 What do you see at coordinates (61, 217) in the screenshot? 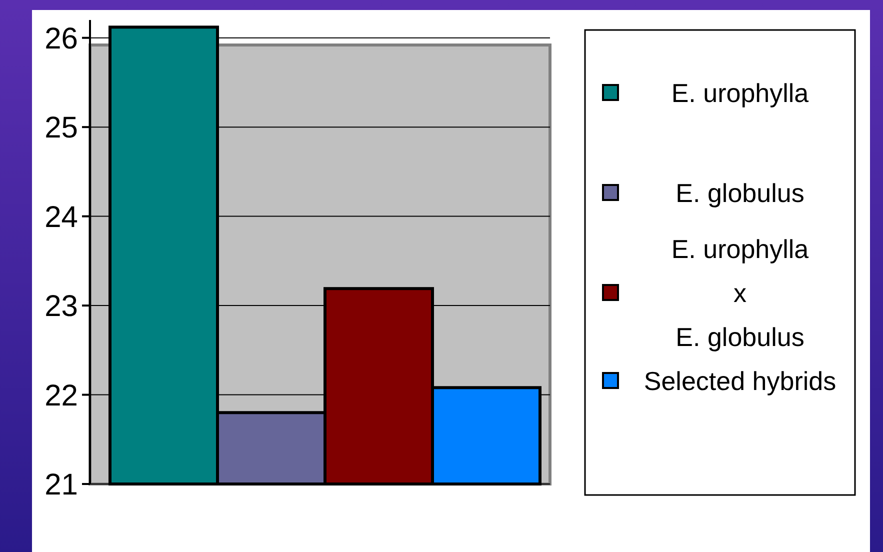
I see `y-tick-label: 24` at bounding box center [61, 217].